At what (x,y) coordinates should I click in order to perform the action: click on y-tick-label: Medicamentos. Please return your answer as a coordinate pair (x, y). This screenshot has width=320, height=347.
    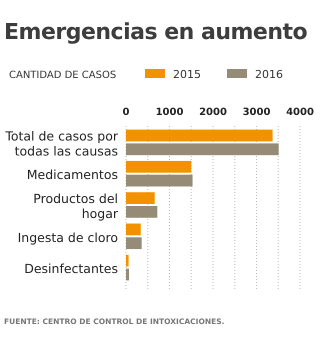
    Looking at the image, I should click on (72, 174).